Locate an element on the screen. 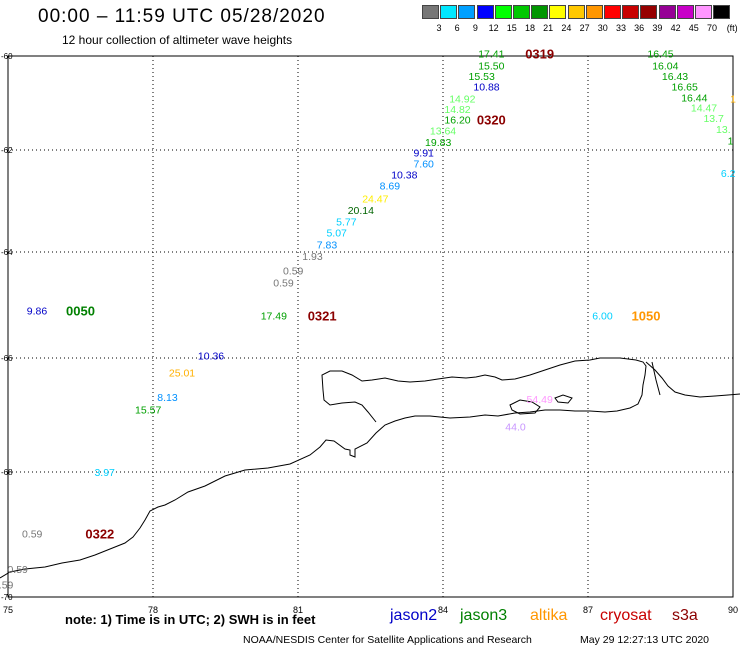 This screenshot has height=650, width=740. legend-label: (ft) is located at coordinates (732, 28).